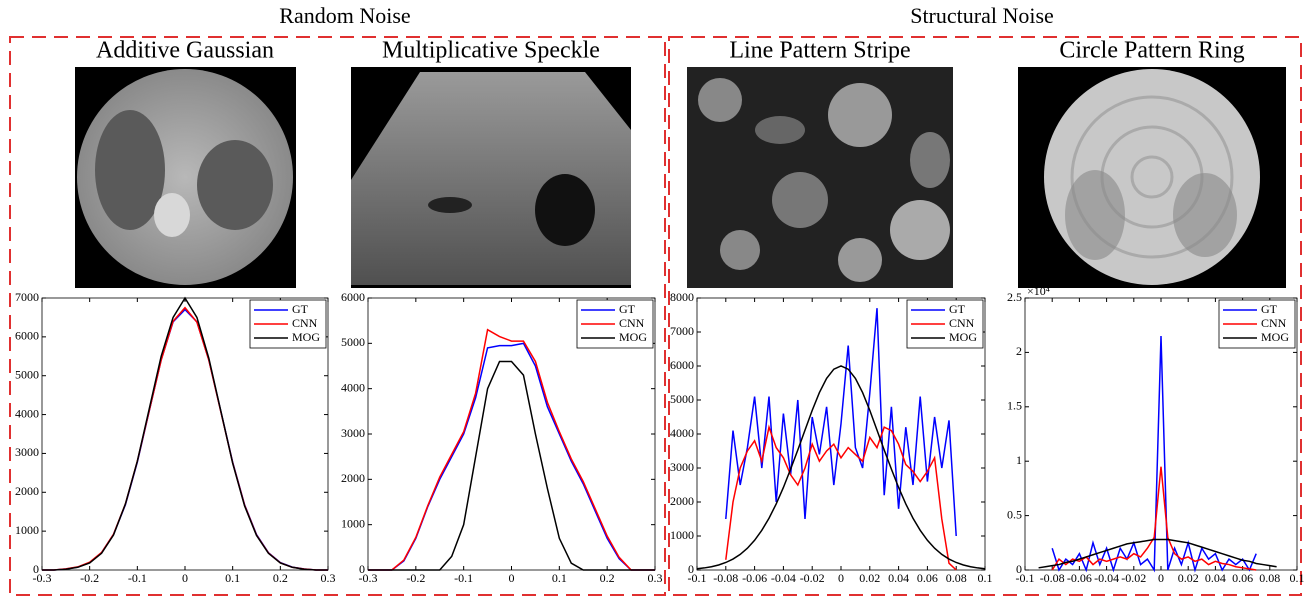 This screenshot has height=598, width=1307. I want to click on image-pollen, so click(820, 177).